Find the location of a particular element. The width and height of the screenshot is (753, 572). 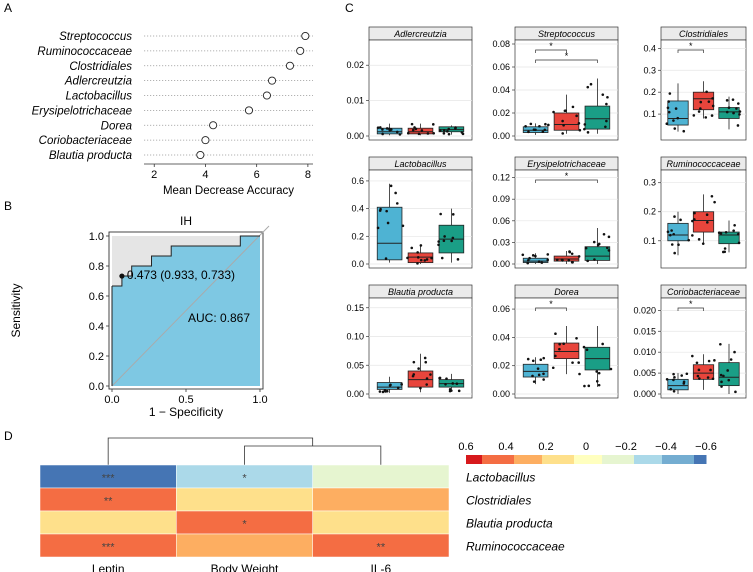

panel-label-d: D is located at coordinates (8, 436).